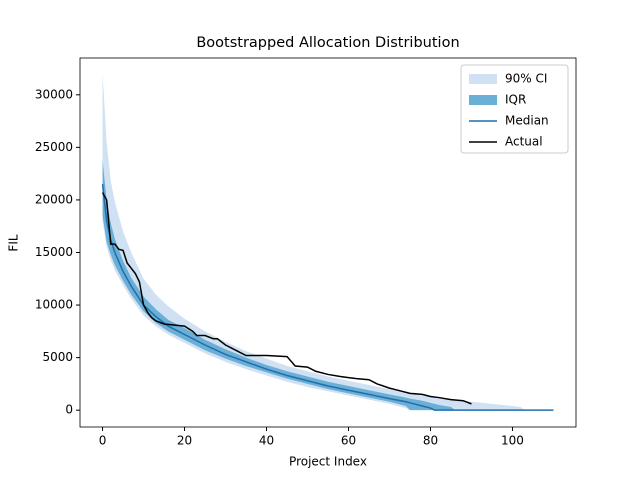  I want to click on legend-box, so click(514, 109).